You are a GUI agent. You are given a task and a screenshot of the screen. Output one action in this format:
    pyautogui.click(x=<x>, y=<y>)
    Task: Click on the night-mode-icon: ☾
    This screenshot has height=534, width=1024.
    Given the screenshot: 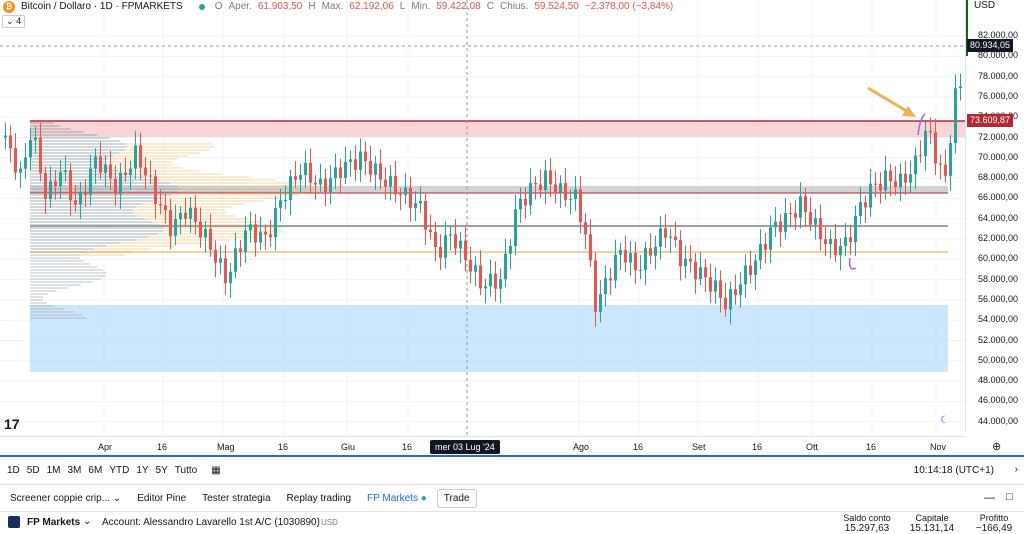 What is the action you would take?
    pyautogui.click(x=944, y=420)
    